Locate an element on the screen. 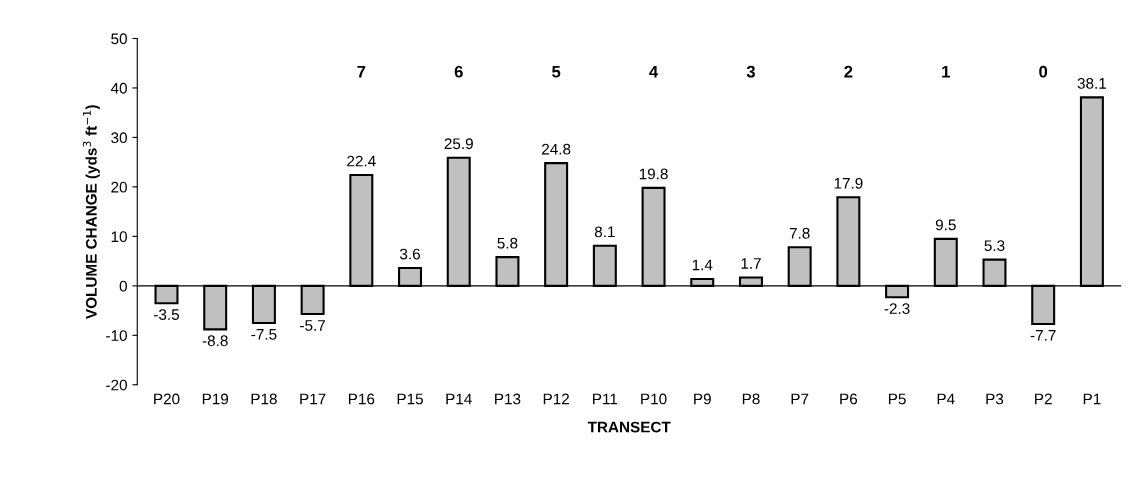  x-tick-label: P7 is located at coordinates (800, 399).